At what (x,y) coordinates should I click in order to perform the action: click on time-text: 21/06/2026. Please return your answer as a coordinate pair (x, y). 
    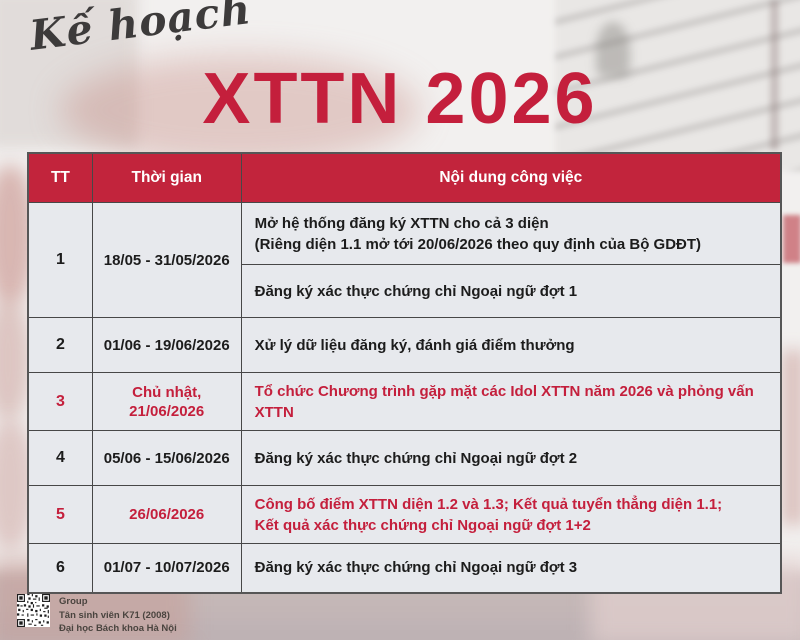
    Looking at the image, I should click on (167, 411).